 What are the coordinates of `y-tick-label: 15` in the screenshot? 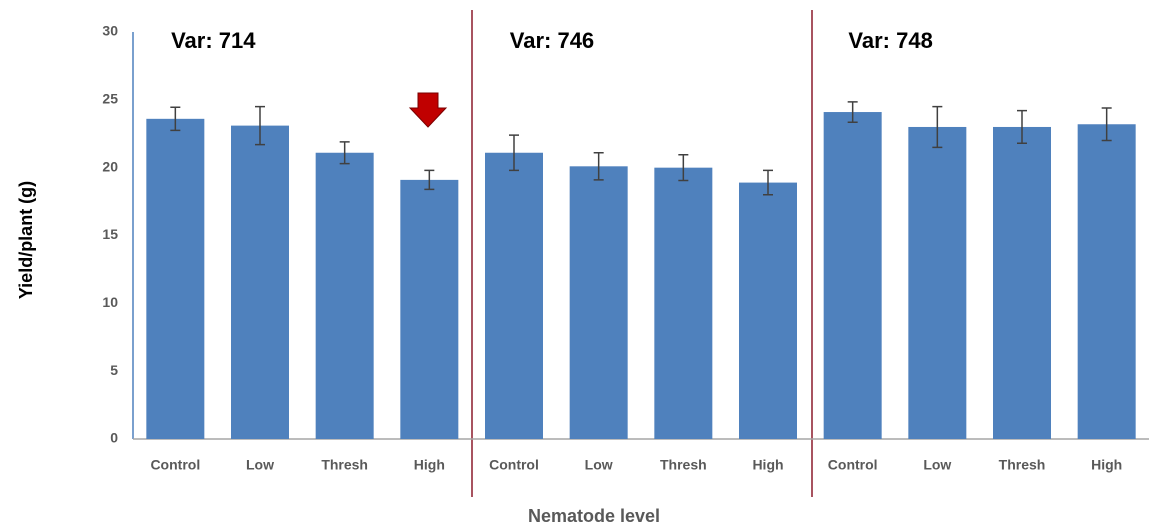 It's located at (110, 234).